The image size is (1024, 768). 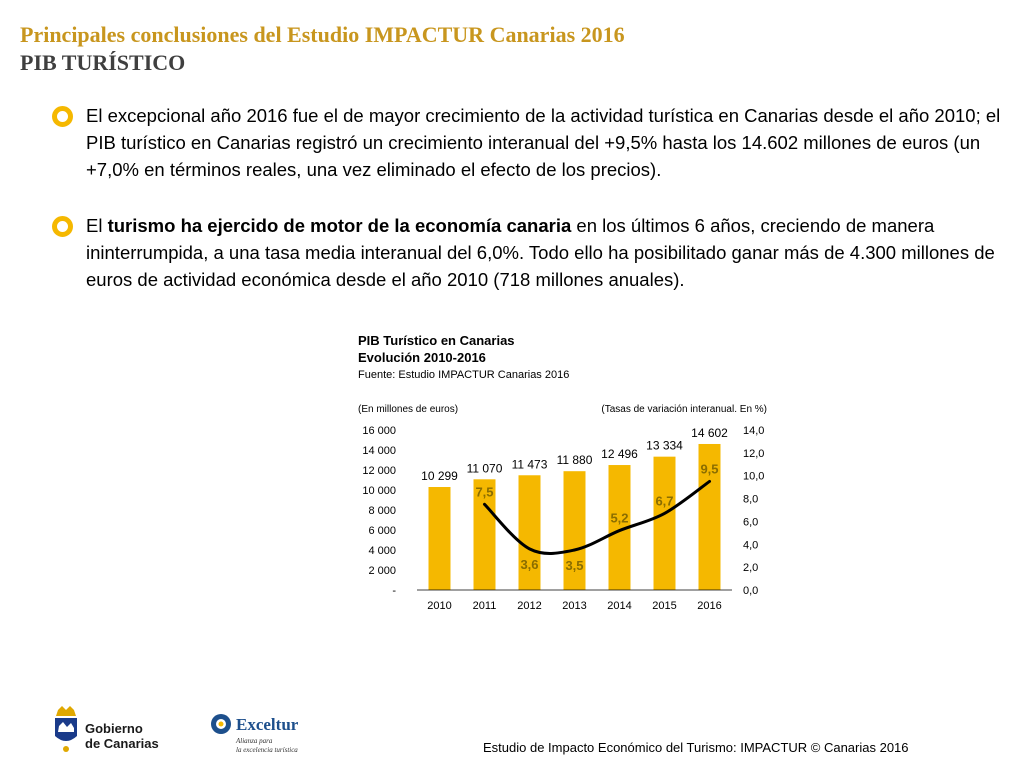 What do you see at coordinates (575, 460) in the screenshot?
I see `bar-value-label: 11 880` at bounding box center [575, 460].